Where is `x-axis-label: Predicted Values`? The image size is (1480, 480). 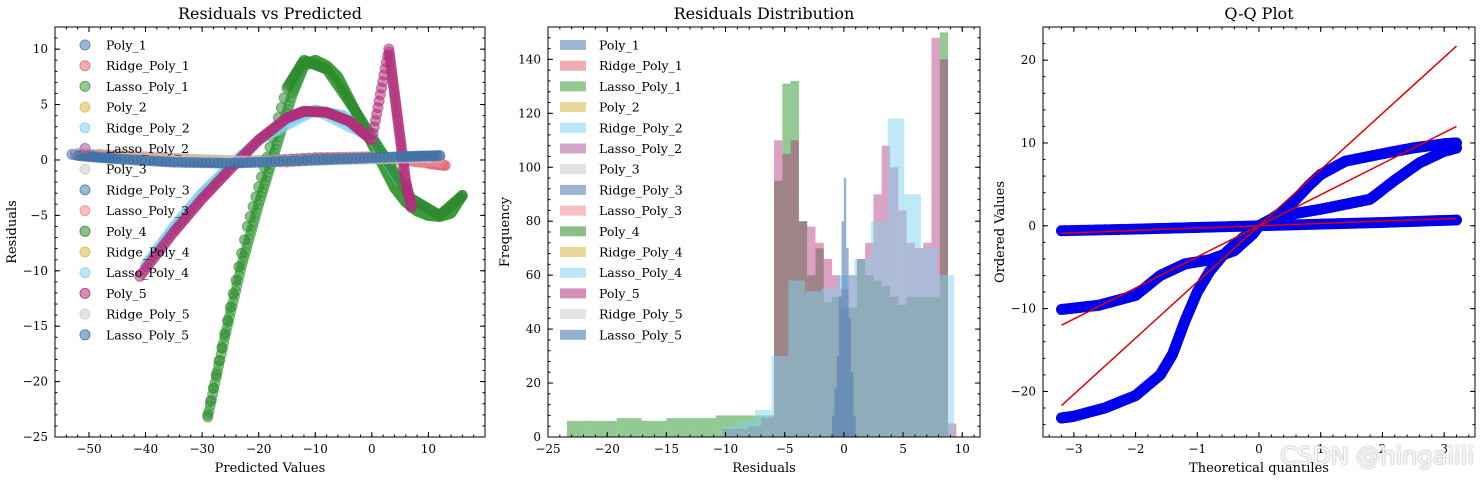
x-axis-label: Predicted Values is located at coordinates (270, 468).